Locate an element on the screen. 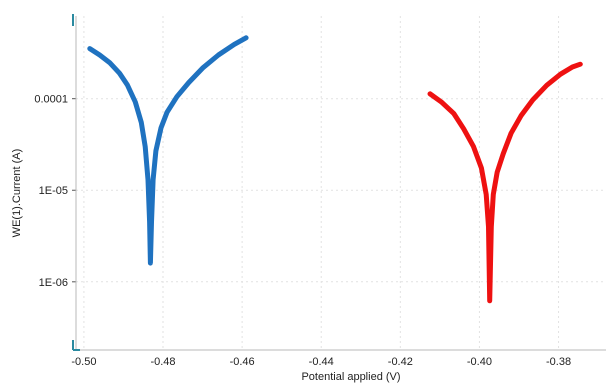 The image size is (608, 383). y-tick-label: 0.0001 is located at coordinates (51, 100).